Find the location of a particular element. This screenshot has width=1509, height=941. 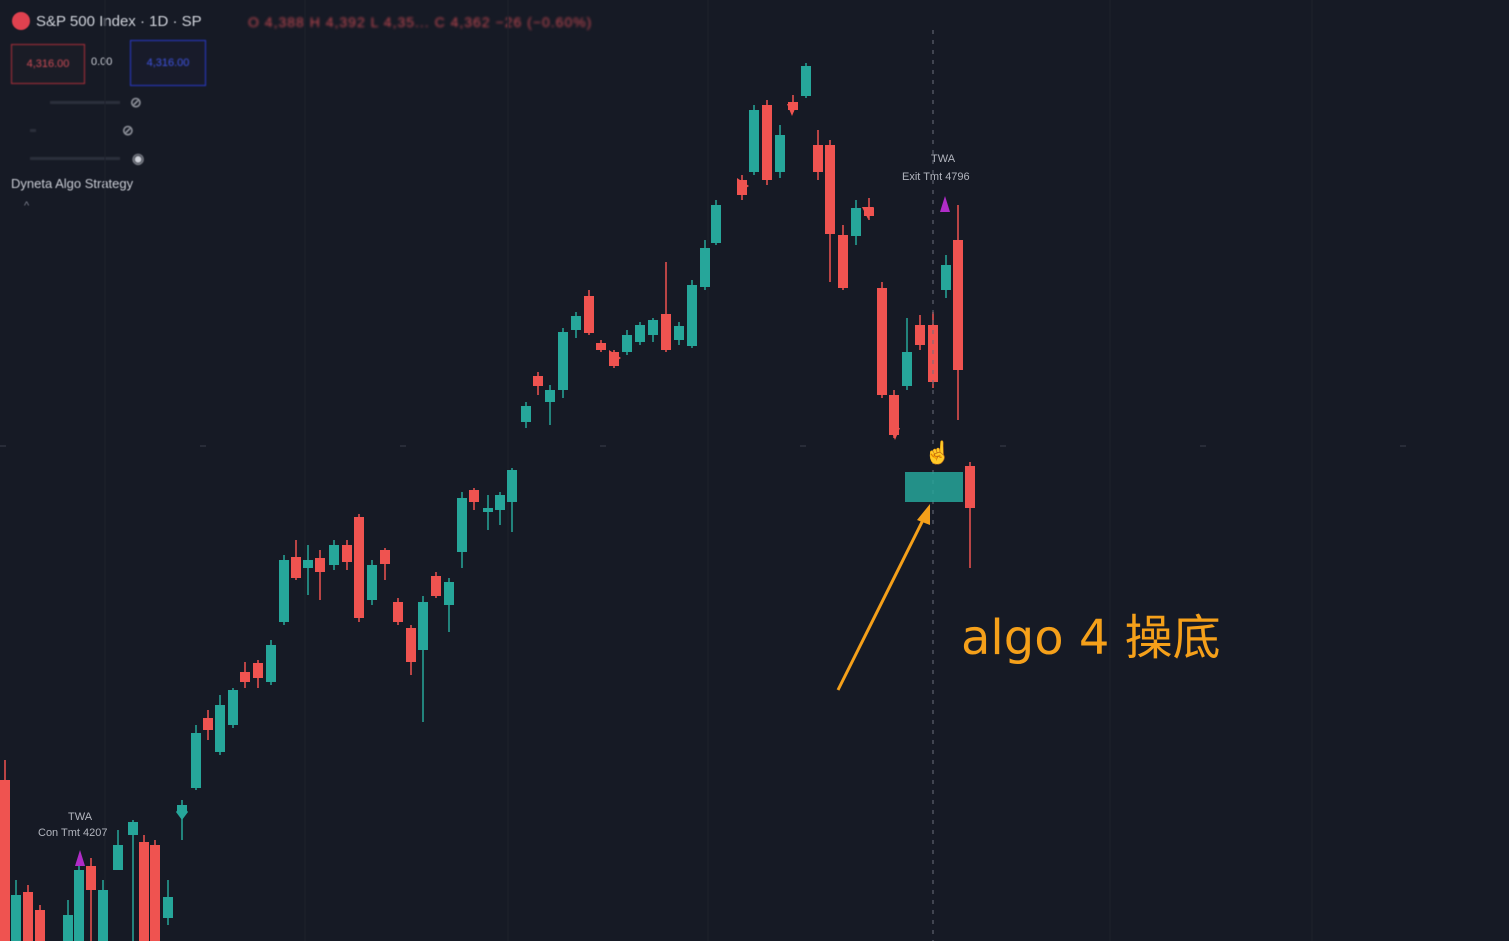

symbol-title-text: S&P 500 Index · 1D · SP is located at coordinates (119, 21).